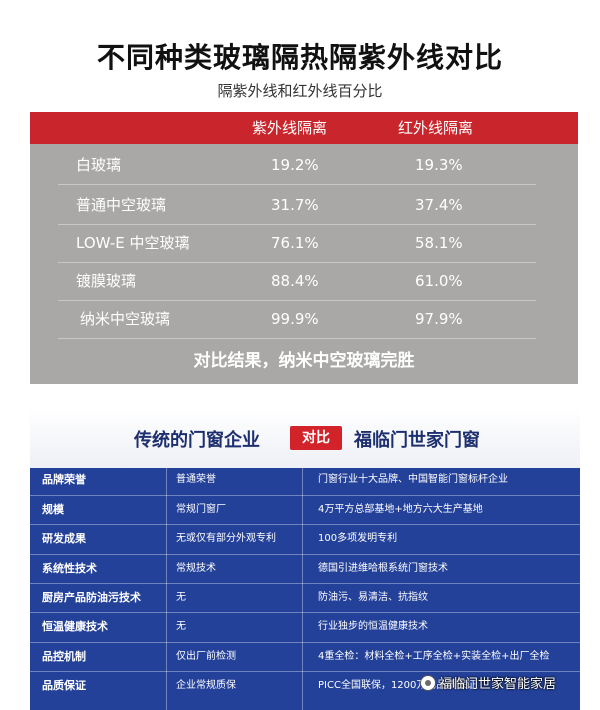 The height and width of the screenshot is (710, 600). Describe the element at coordinates (305, 510) in the screenshot. I see `table-row: 规模 常规门窗厂 4万平方总部基地+地方六大生产基地` at that location.